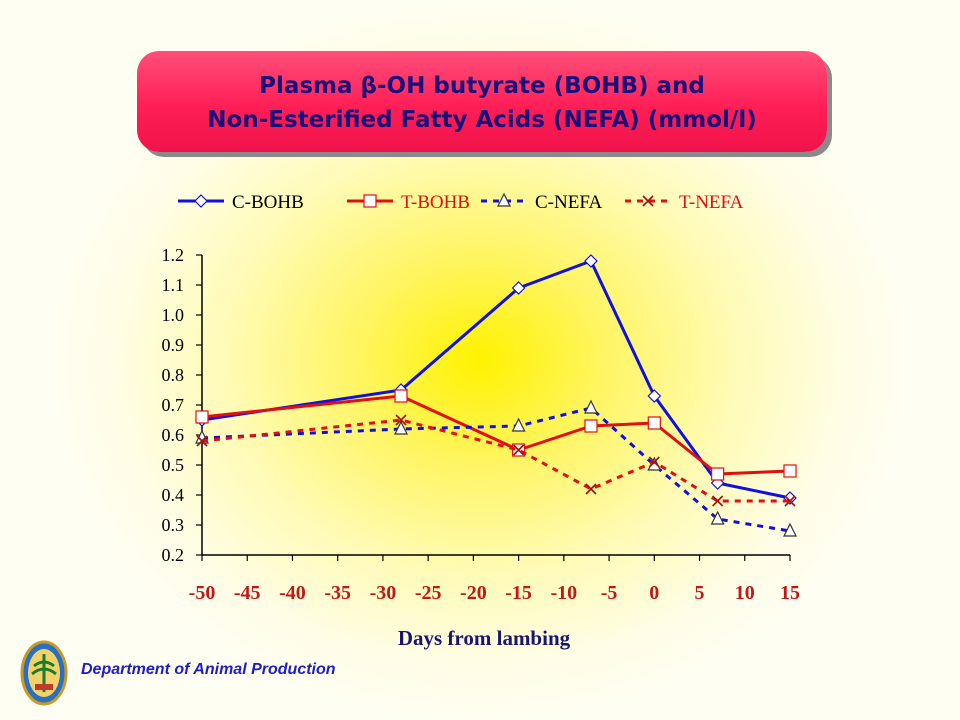  Describe the element at coordinates (435, 202) in the screenshot. I see `legend-label: T-BOHB` at that location.